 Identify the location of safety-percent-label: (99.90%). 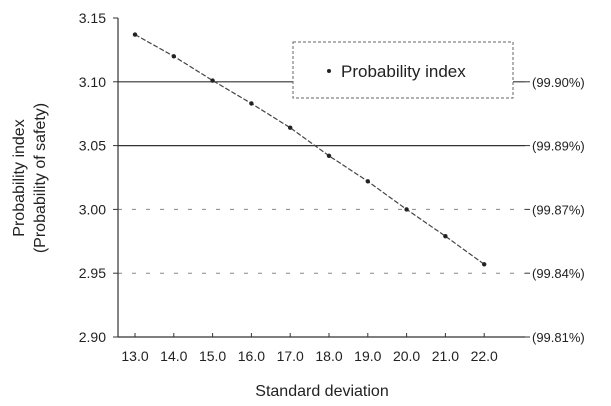
(558, 82).